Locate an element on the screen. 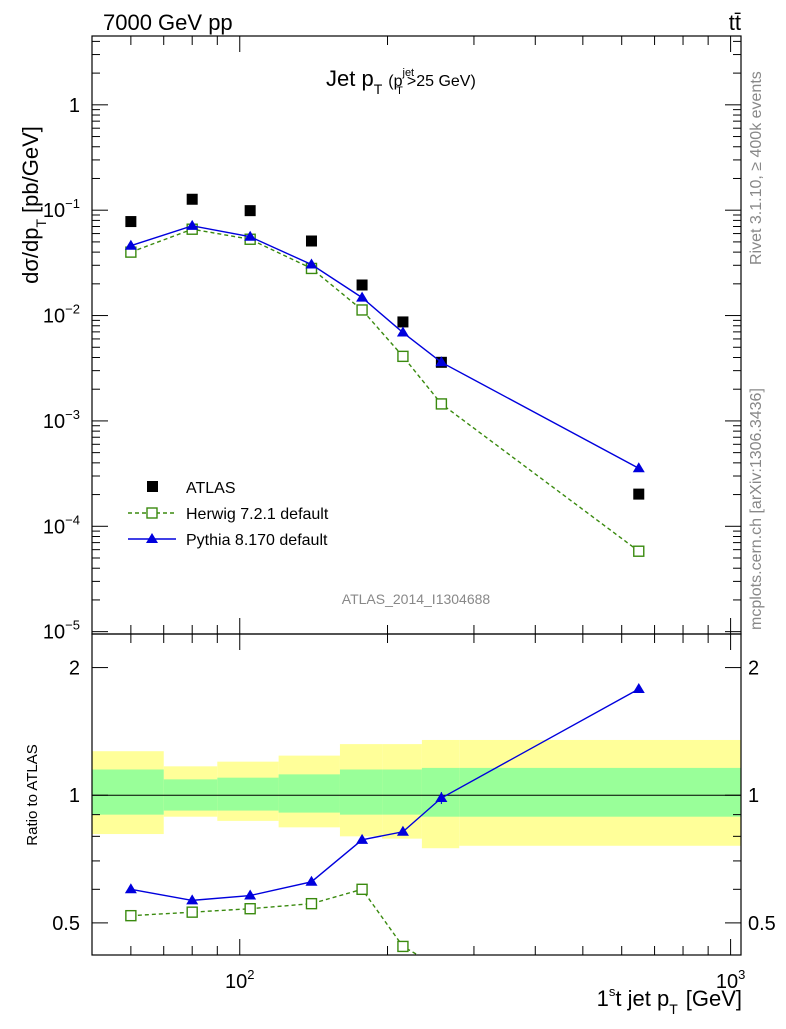 The image size is (786, 1029). x-tick-label: 10³ is located at coordinates (730, 980).